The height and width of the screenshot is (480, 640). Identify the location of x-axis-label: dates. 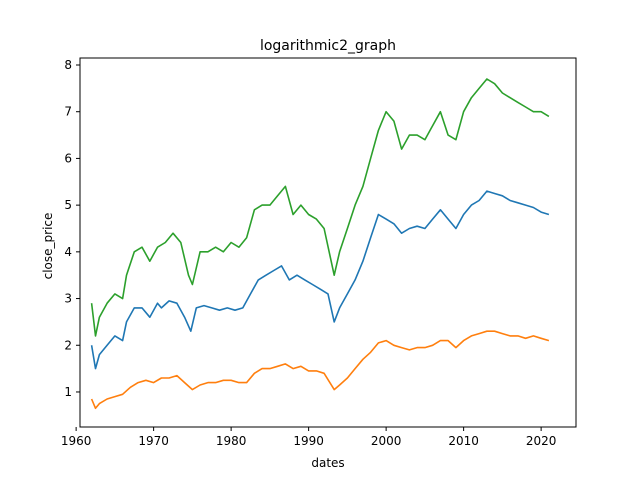
(327, 463).